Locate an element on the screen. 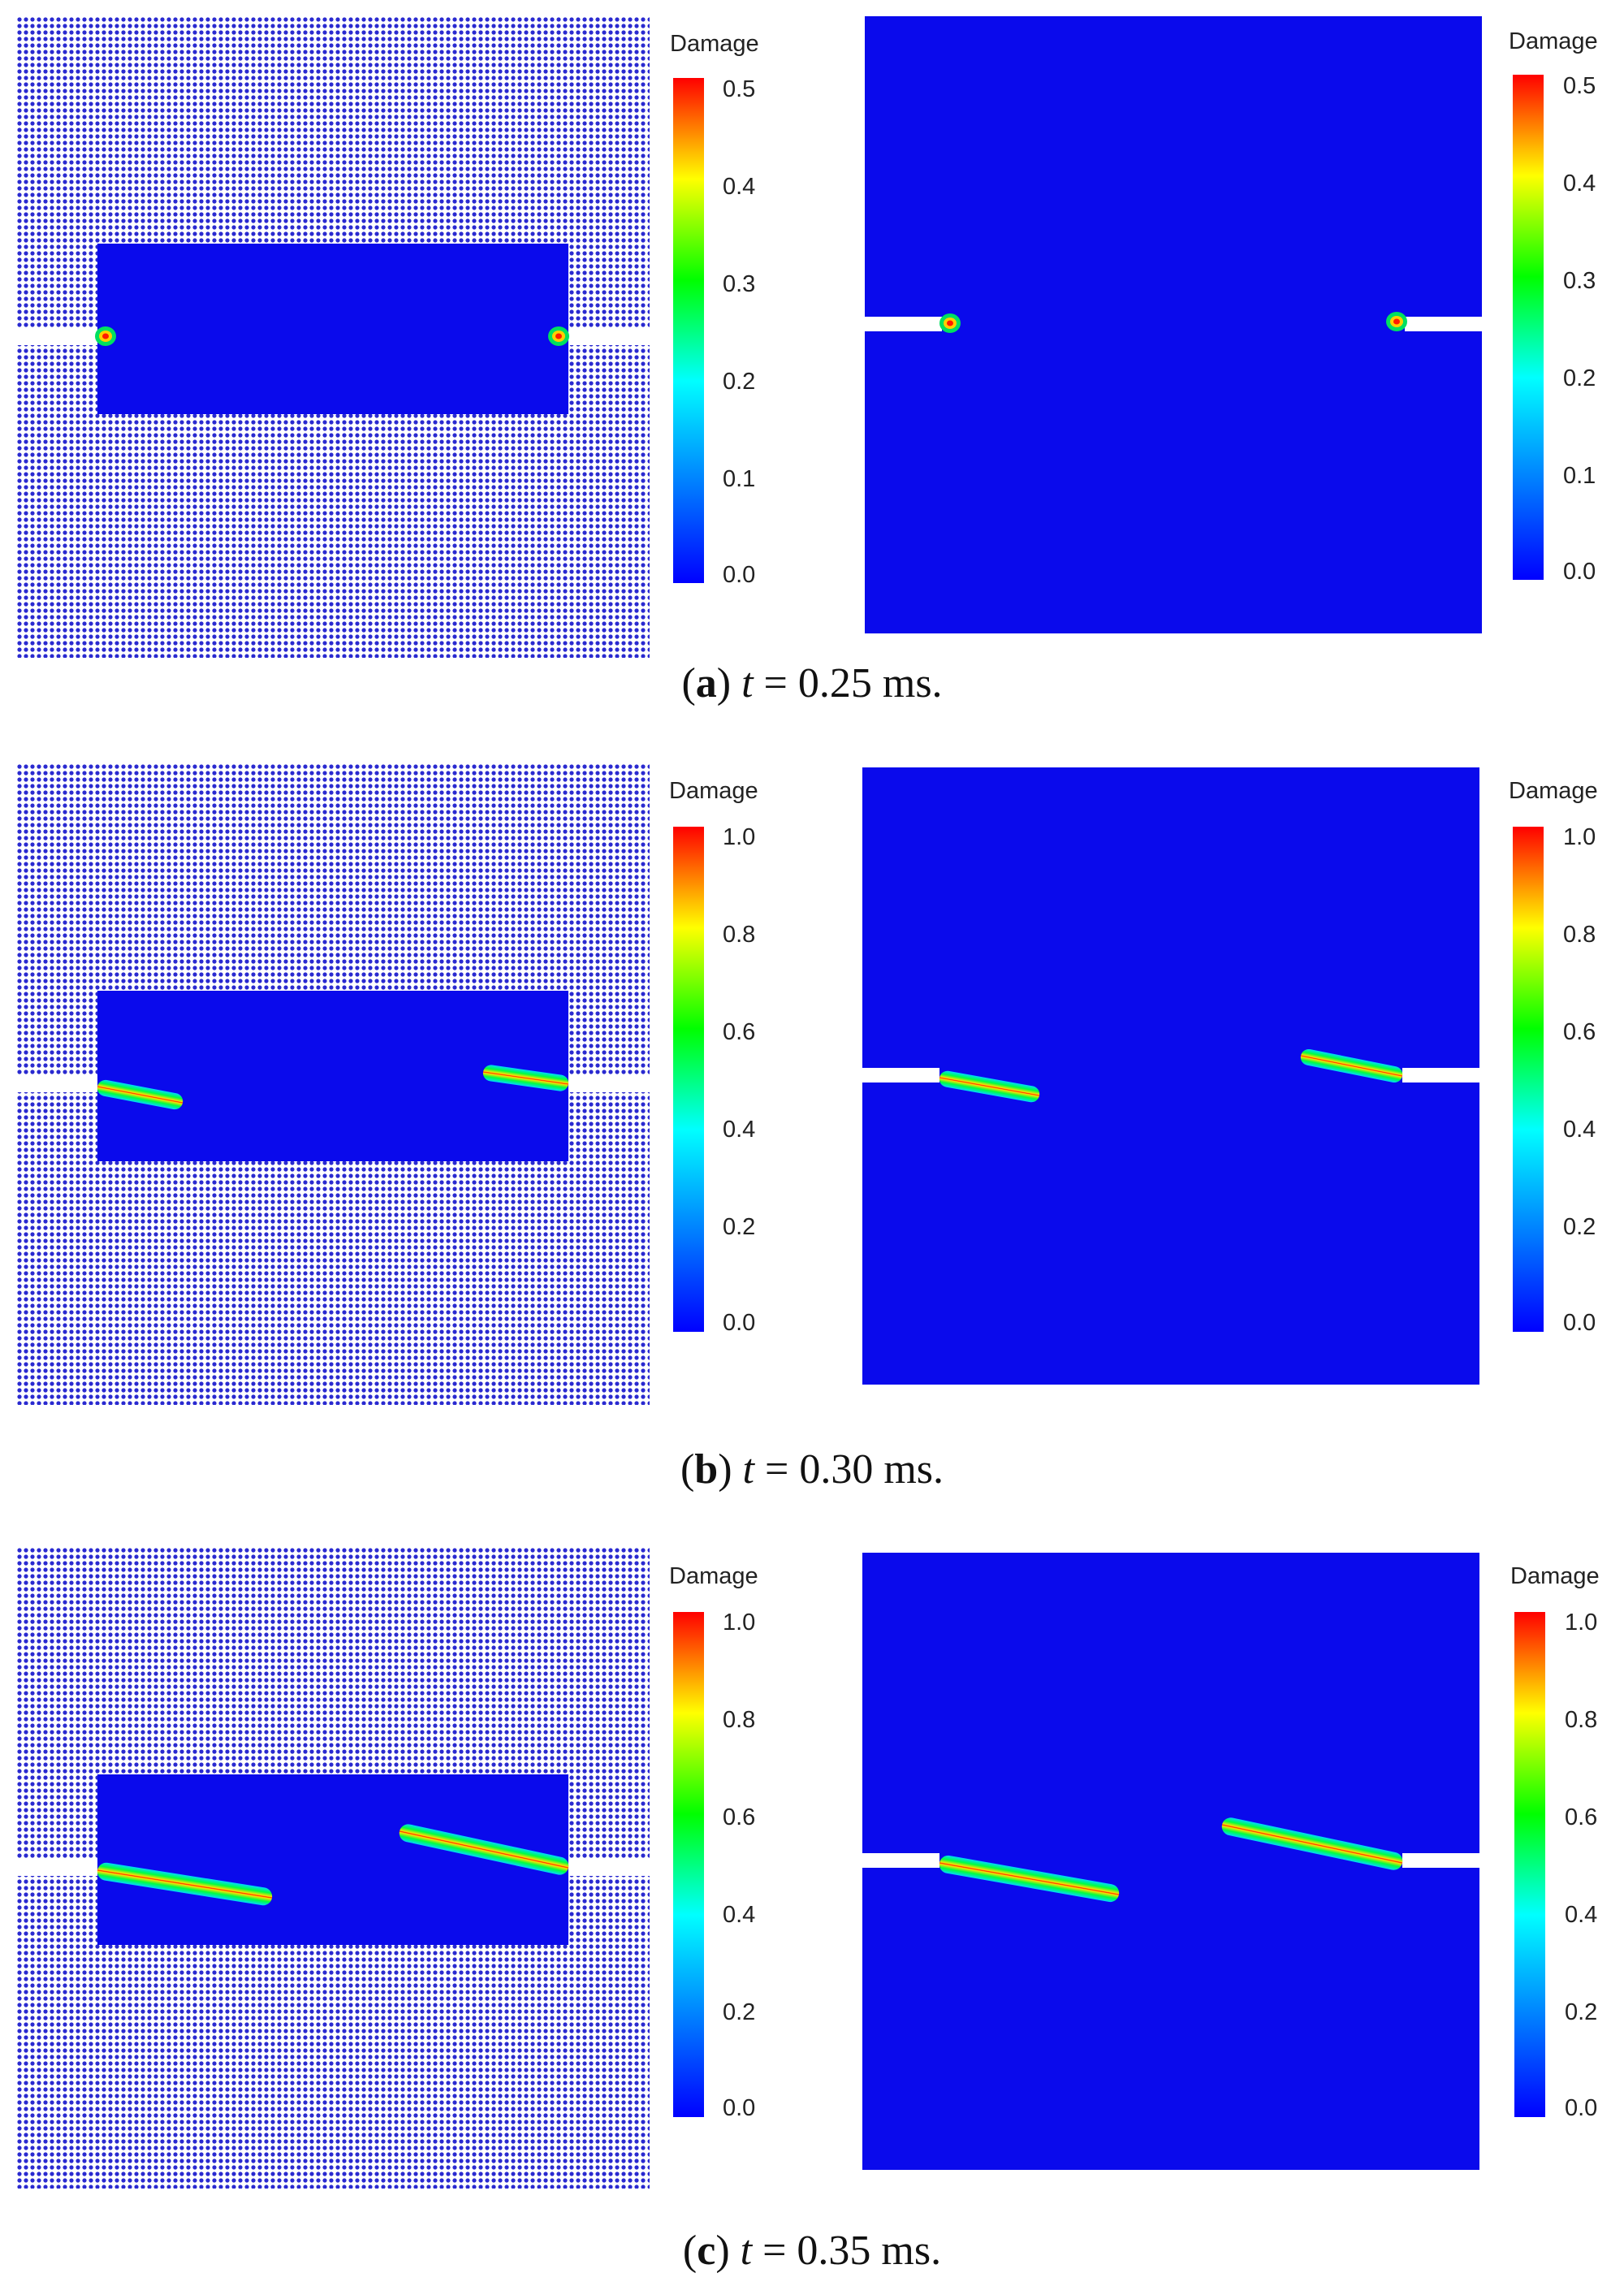 The height and width of the screenshot is (2286, 1624). caption-time-value: 0.25 ms. is located at coordinates (870, 683).